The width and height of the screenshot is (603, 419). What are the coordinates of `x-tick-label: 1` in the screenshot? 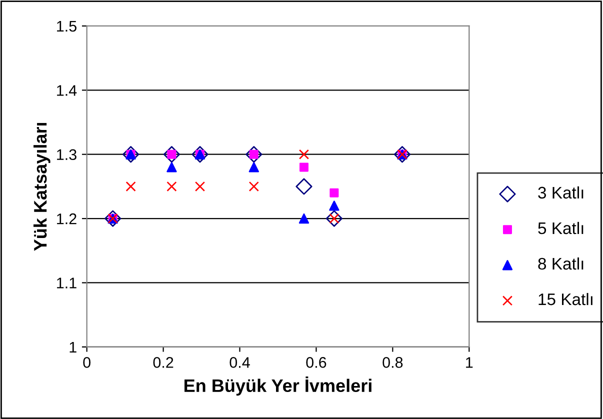 It's located at (469, 362).